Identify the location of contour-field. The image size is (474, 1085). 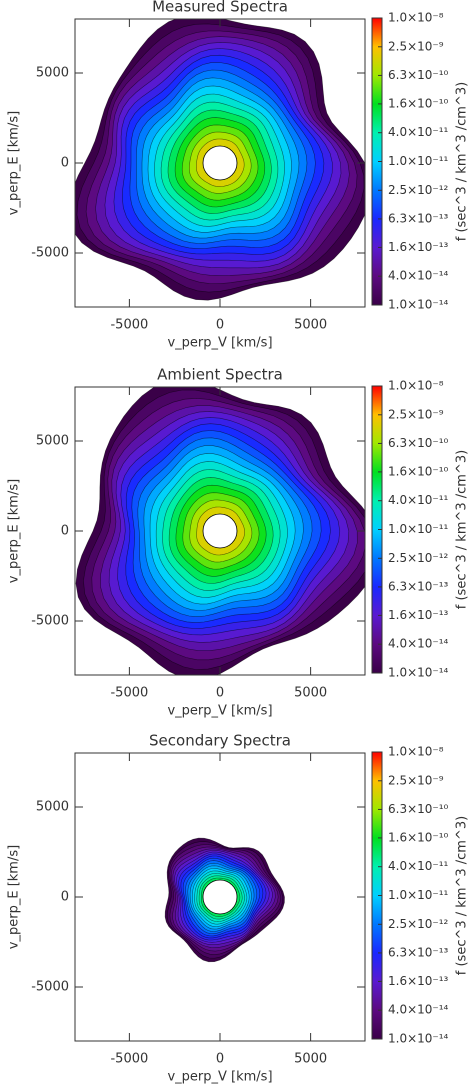
(224, 900).